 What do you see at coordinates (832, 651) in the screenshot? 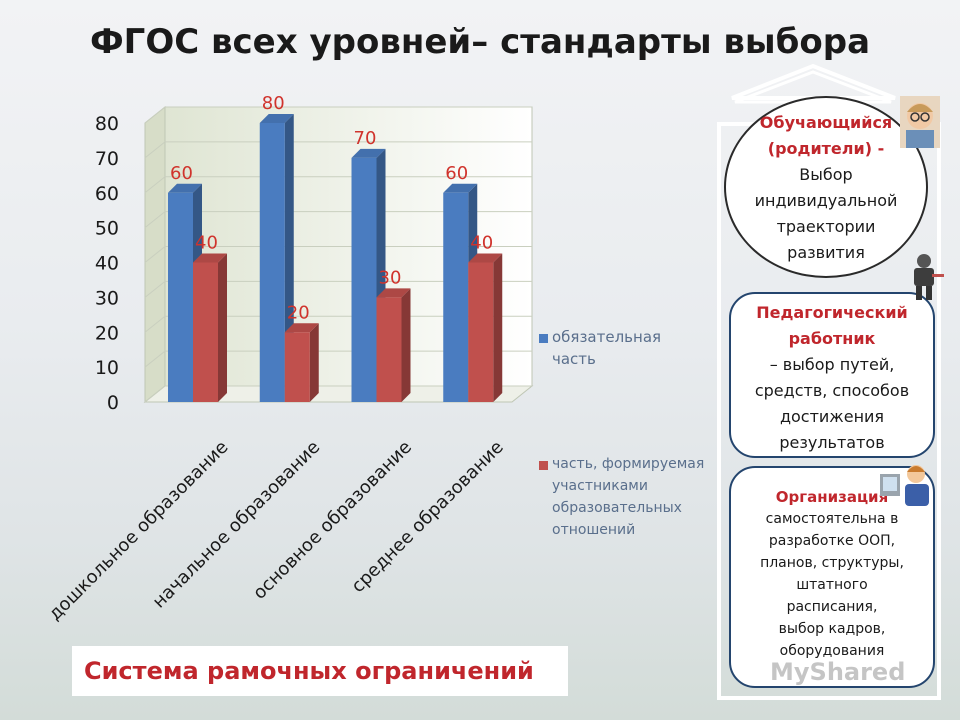
I see `organization-text: оборудования` at bounding box center [832, 651].